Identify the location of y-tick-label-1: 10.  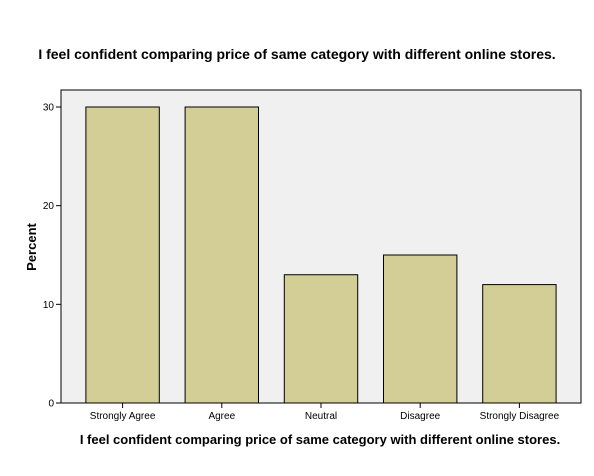
(49, 305).